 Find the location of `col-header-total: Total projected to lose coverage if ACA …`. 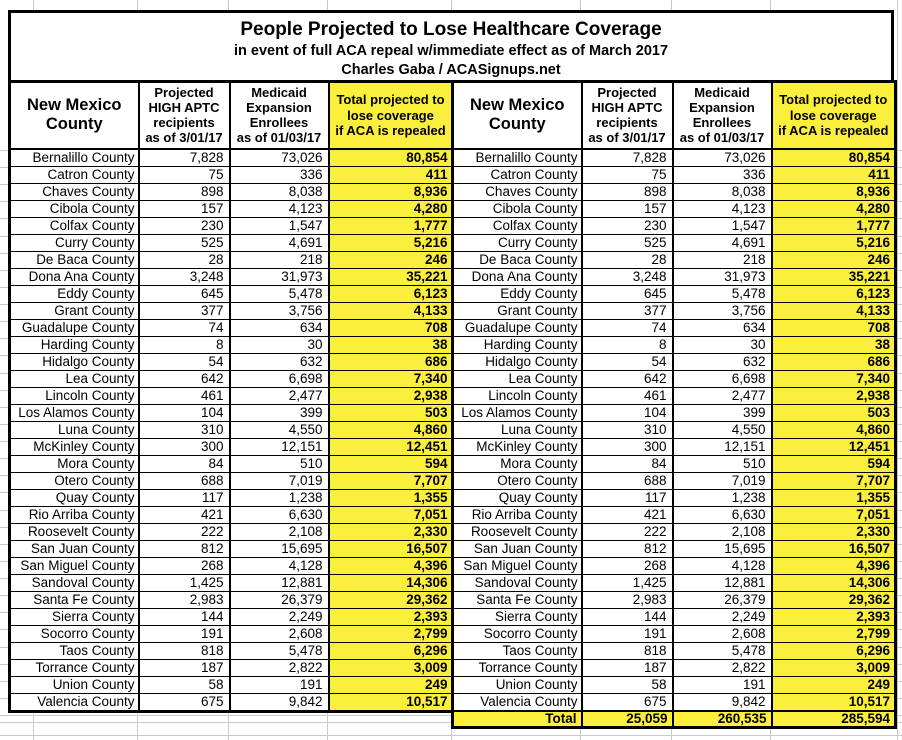

col-header-total: Total projected to lose coverage if ACA … is located at coordinates (390, 115).